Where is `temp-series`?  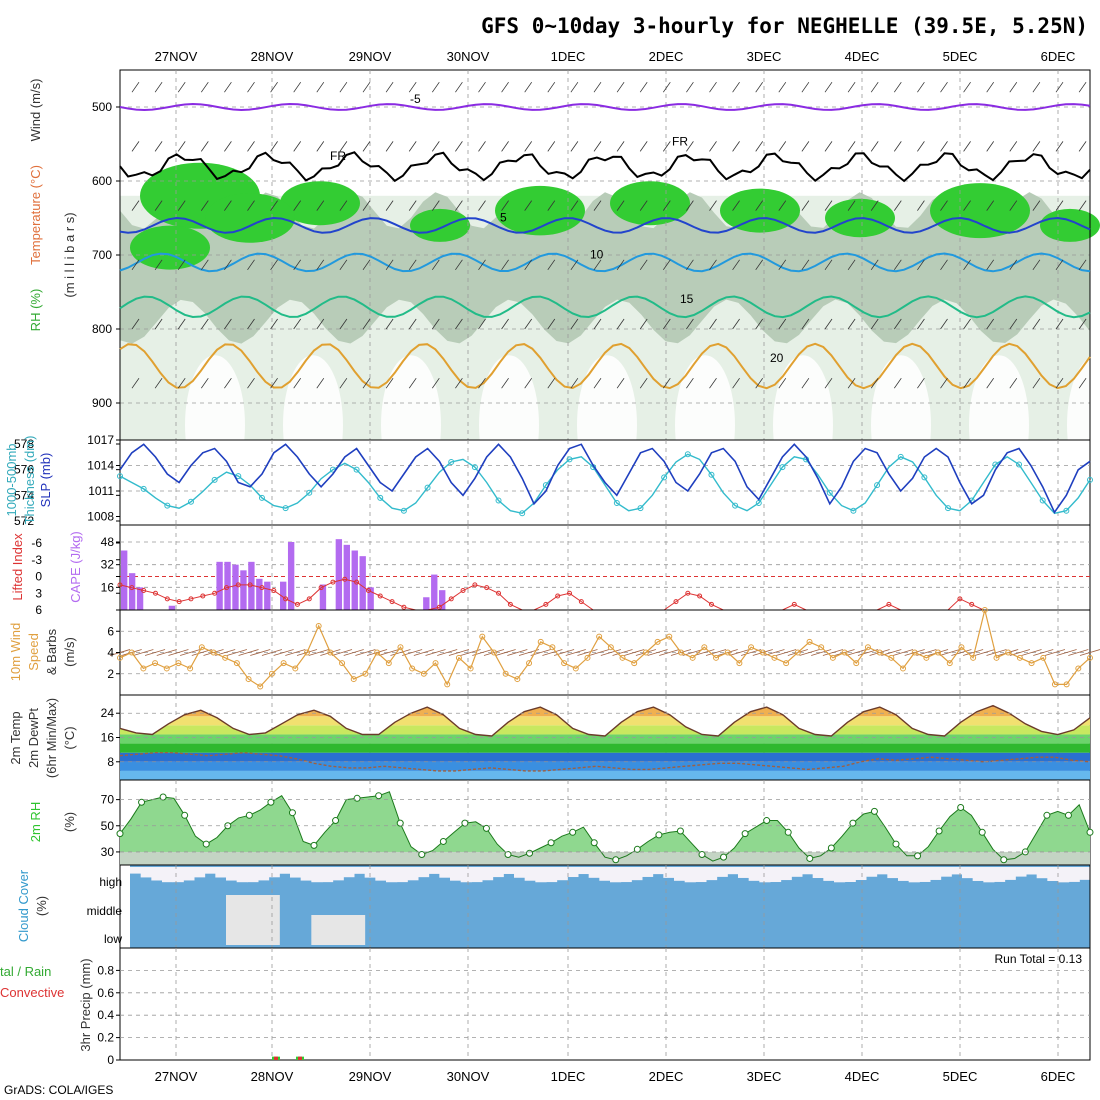
temp-series is located at coordinates (605, 720).